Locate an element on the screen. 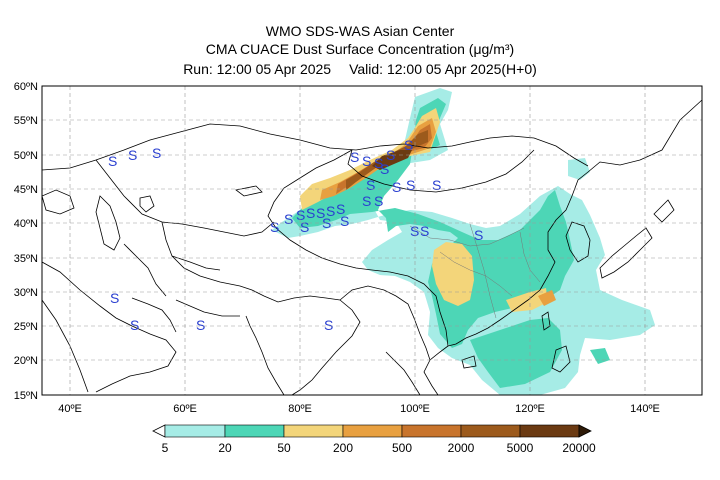 The width and height of the screenshot is (720, 480). colorbar-label: 2000 is located at coordinates (461, 448).